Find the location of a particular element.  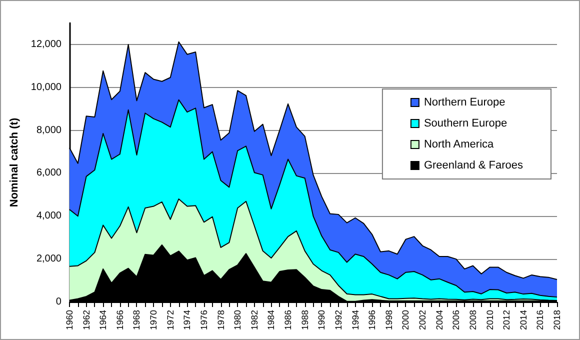

x-tick-label: 1964 is located at coordinates (103, 320).